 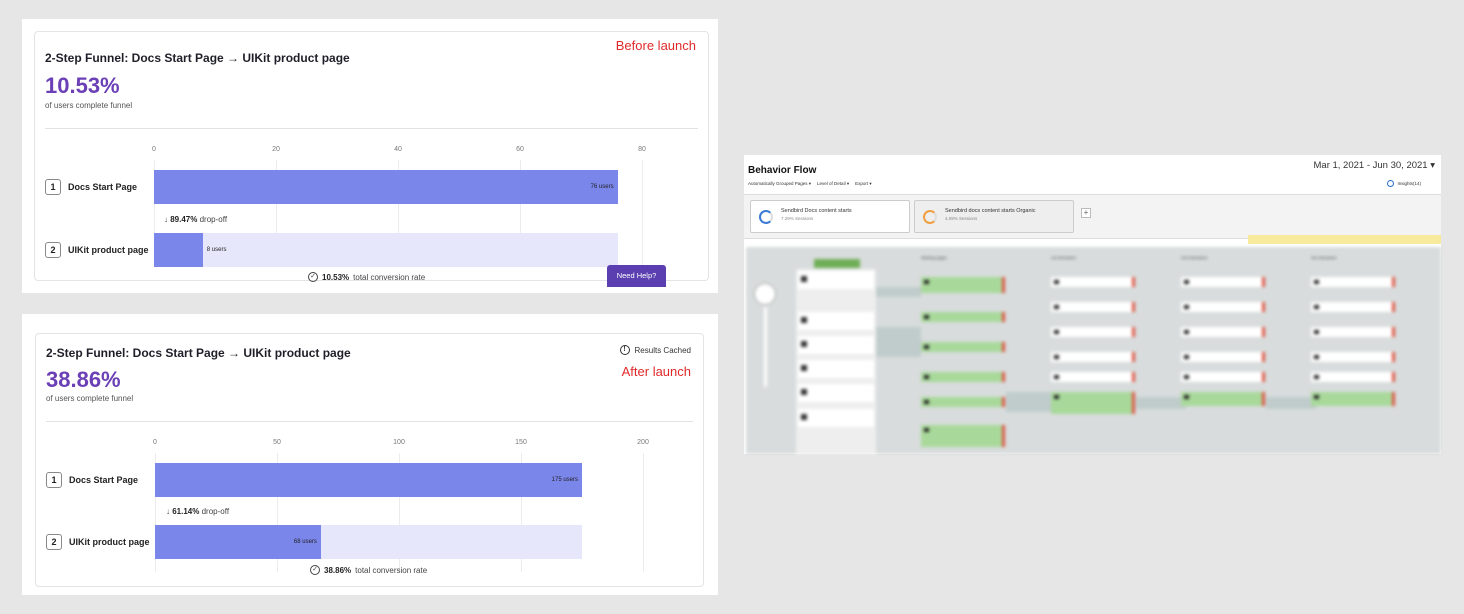 I want to click on behavior-flow-title: Behavior Flow, so click(x=782, y=170).